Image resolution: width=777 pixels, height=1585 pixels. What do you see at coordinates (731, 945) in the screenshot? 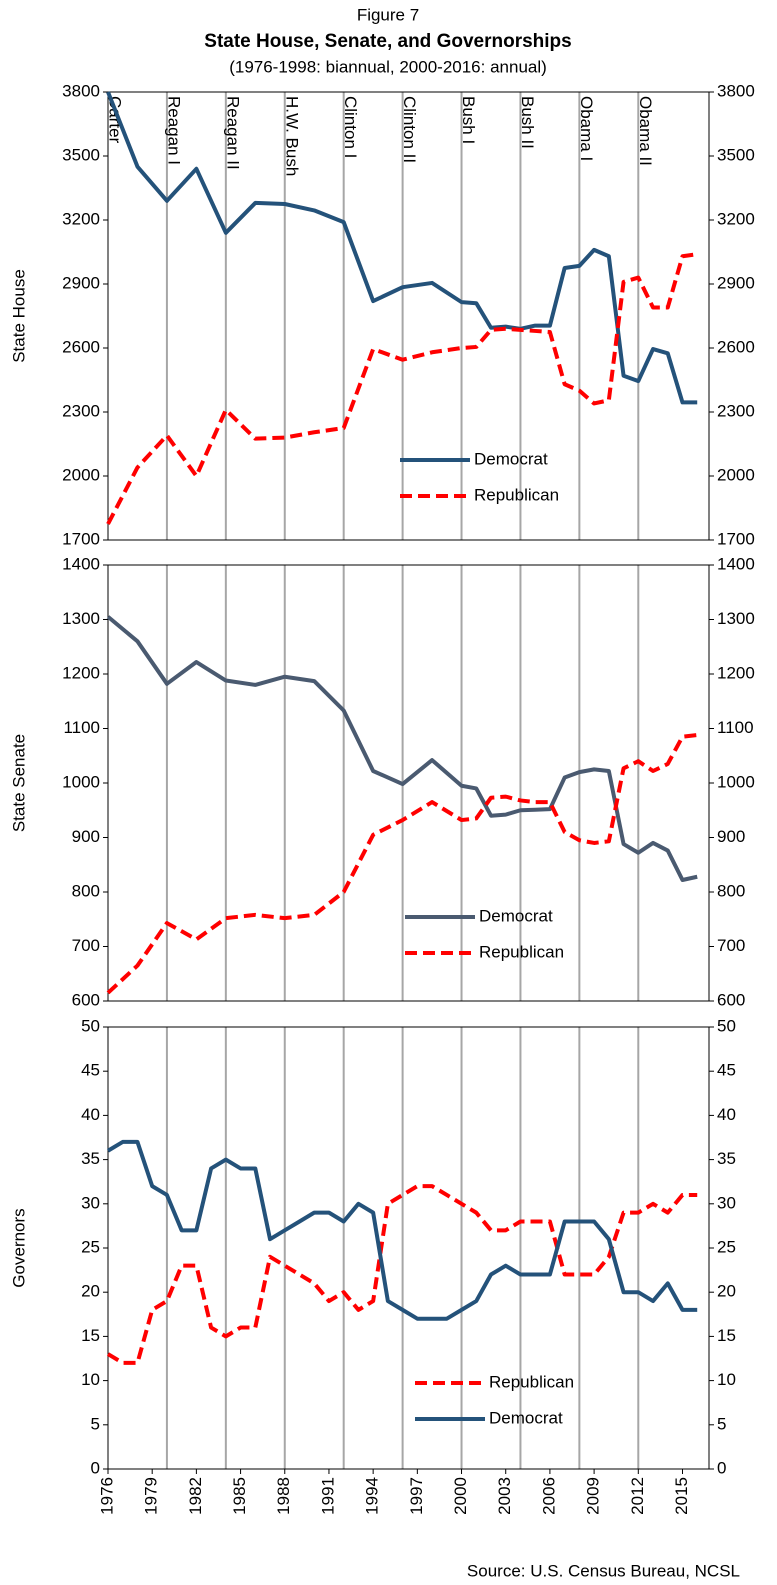
I see `y2-tick-label: 700` at bounding box center [731, 945].